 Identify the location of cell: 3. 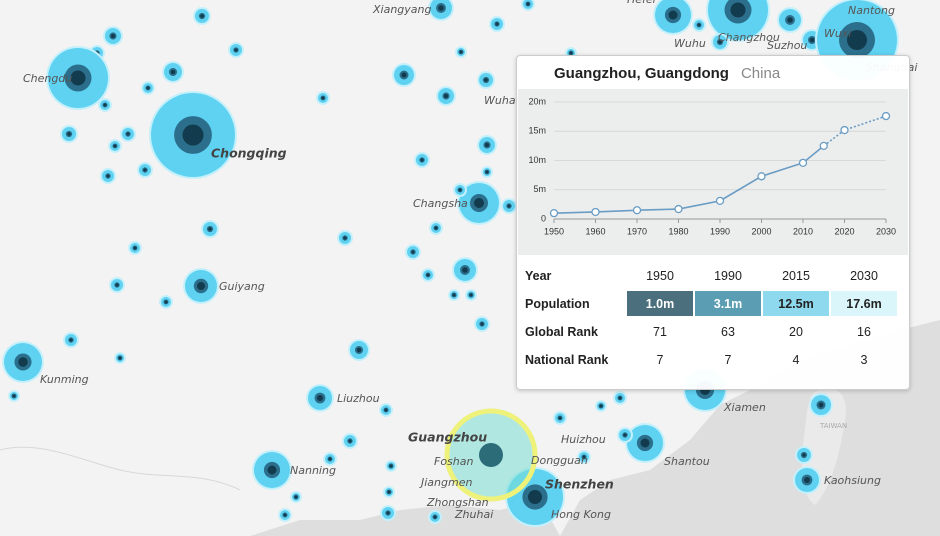
(864, 359).